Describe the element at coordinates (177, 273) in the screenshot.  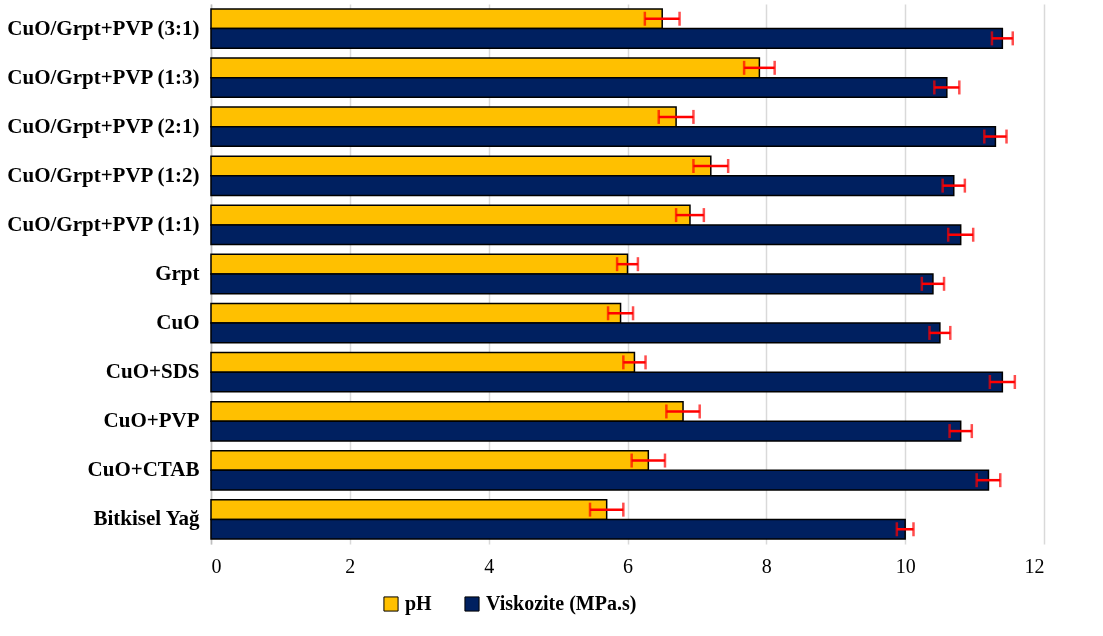
I see `y-tick-label: Grpt` at that location.